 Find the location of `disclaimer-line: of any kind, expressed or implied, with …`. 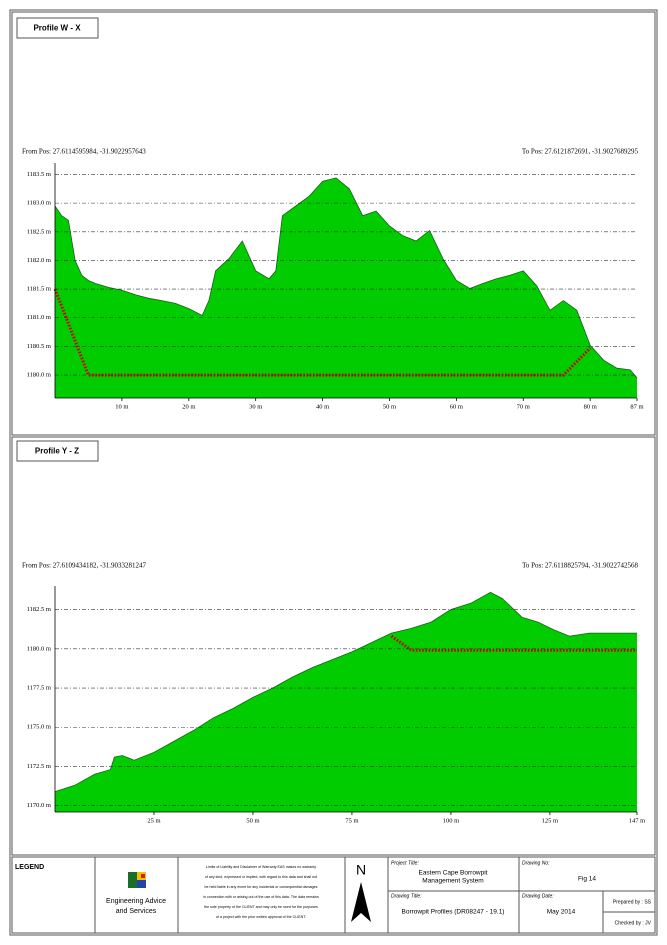

disclaimer-line: of any kind, expressed or implied, with … is located at coordinates (261, 877).